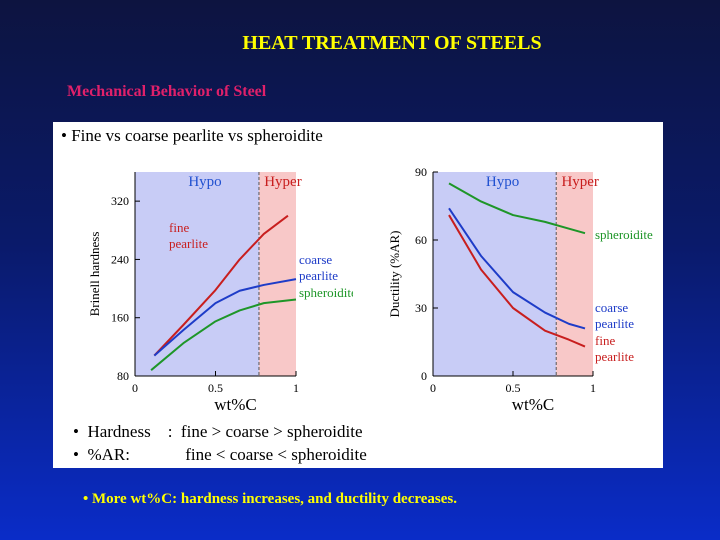 This screenshot has height=540, width=720. What do you see at coordinates (394, 273) in the screenshot?
I see `y-axis-label: Ductility (%AR)` at bounding box center [394, 273].